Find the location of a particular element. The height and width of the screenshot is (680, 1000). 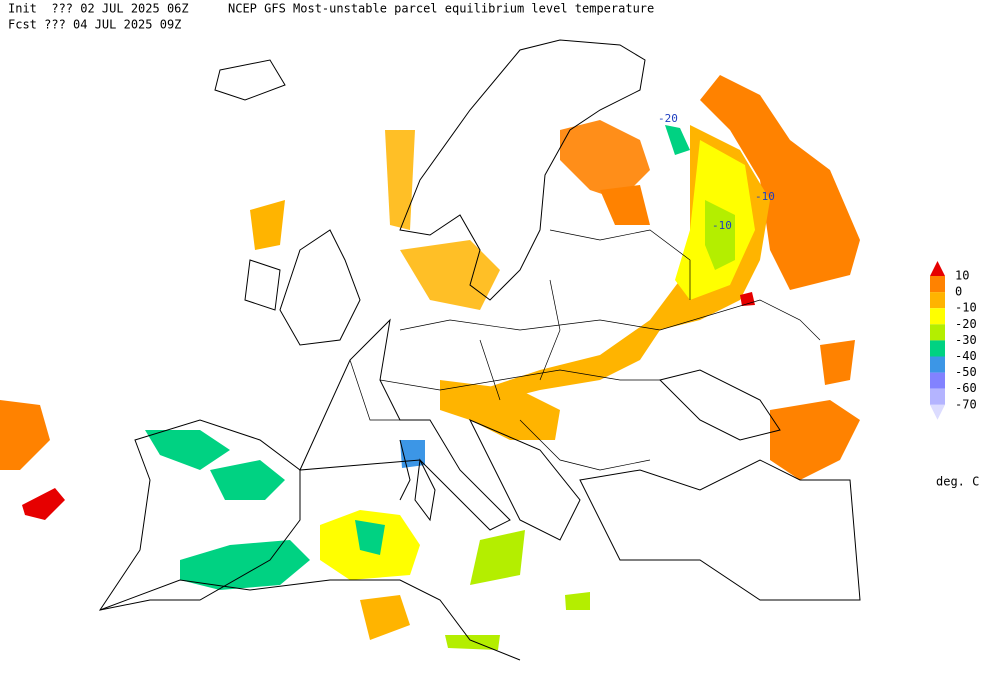

legend-label: -50 is located at coordinates (966, 372).